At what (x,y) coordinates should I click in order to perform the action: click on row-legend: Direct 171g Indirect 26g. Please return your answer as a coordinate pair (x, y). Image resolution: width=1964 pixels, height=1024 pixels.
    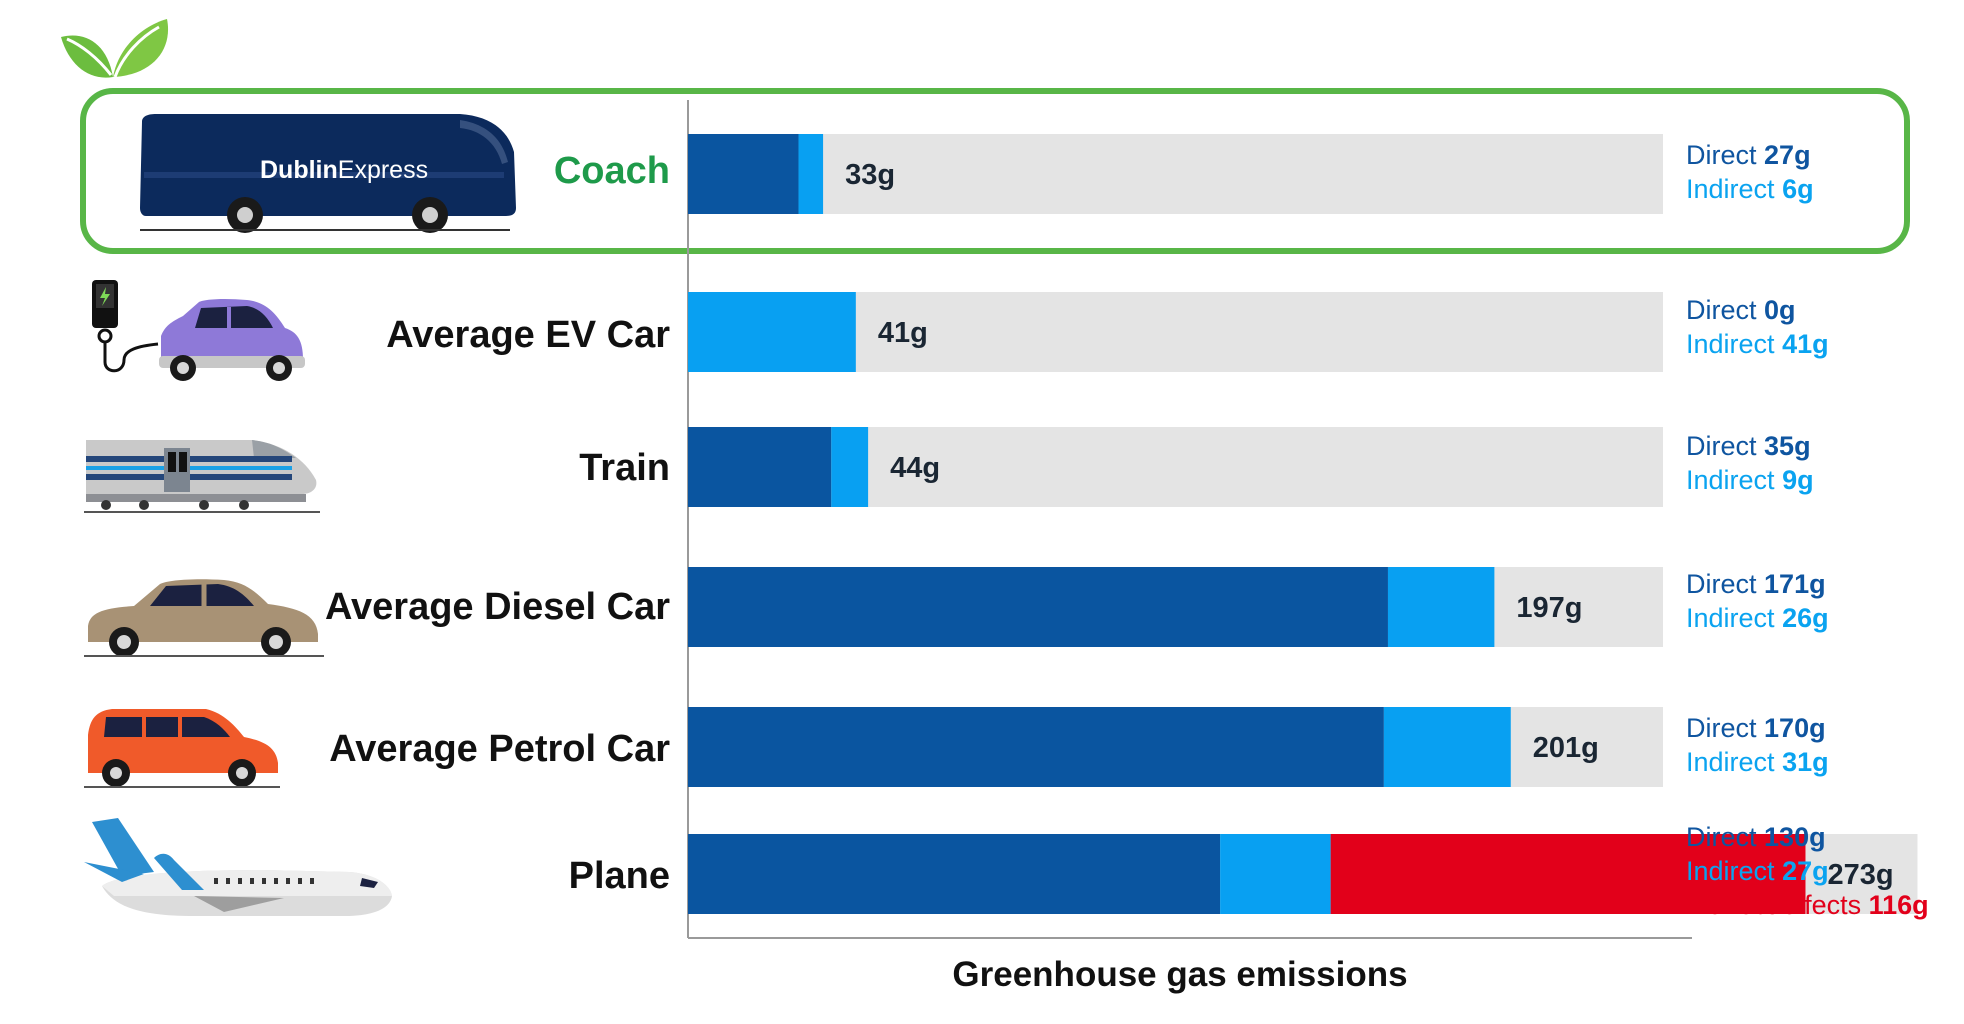
    Looking at the image, I should click on (1757, 601).